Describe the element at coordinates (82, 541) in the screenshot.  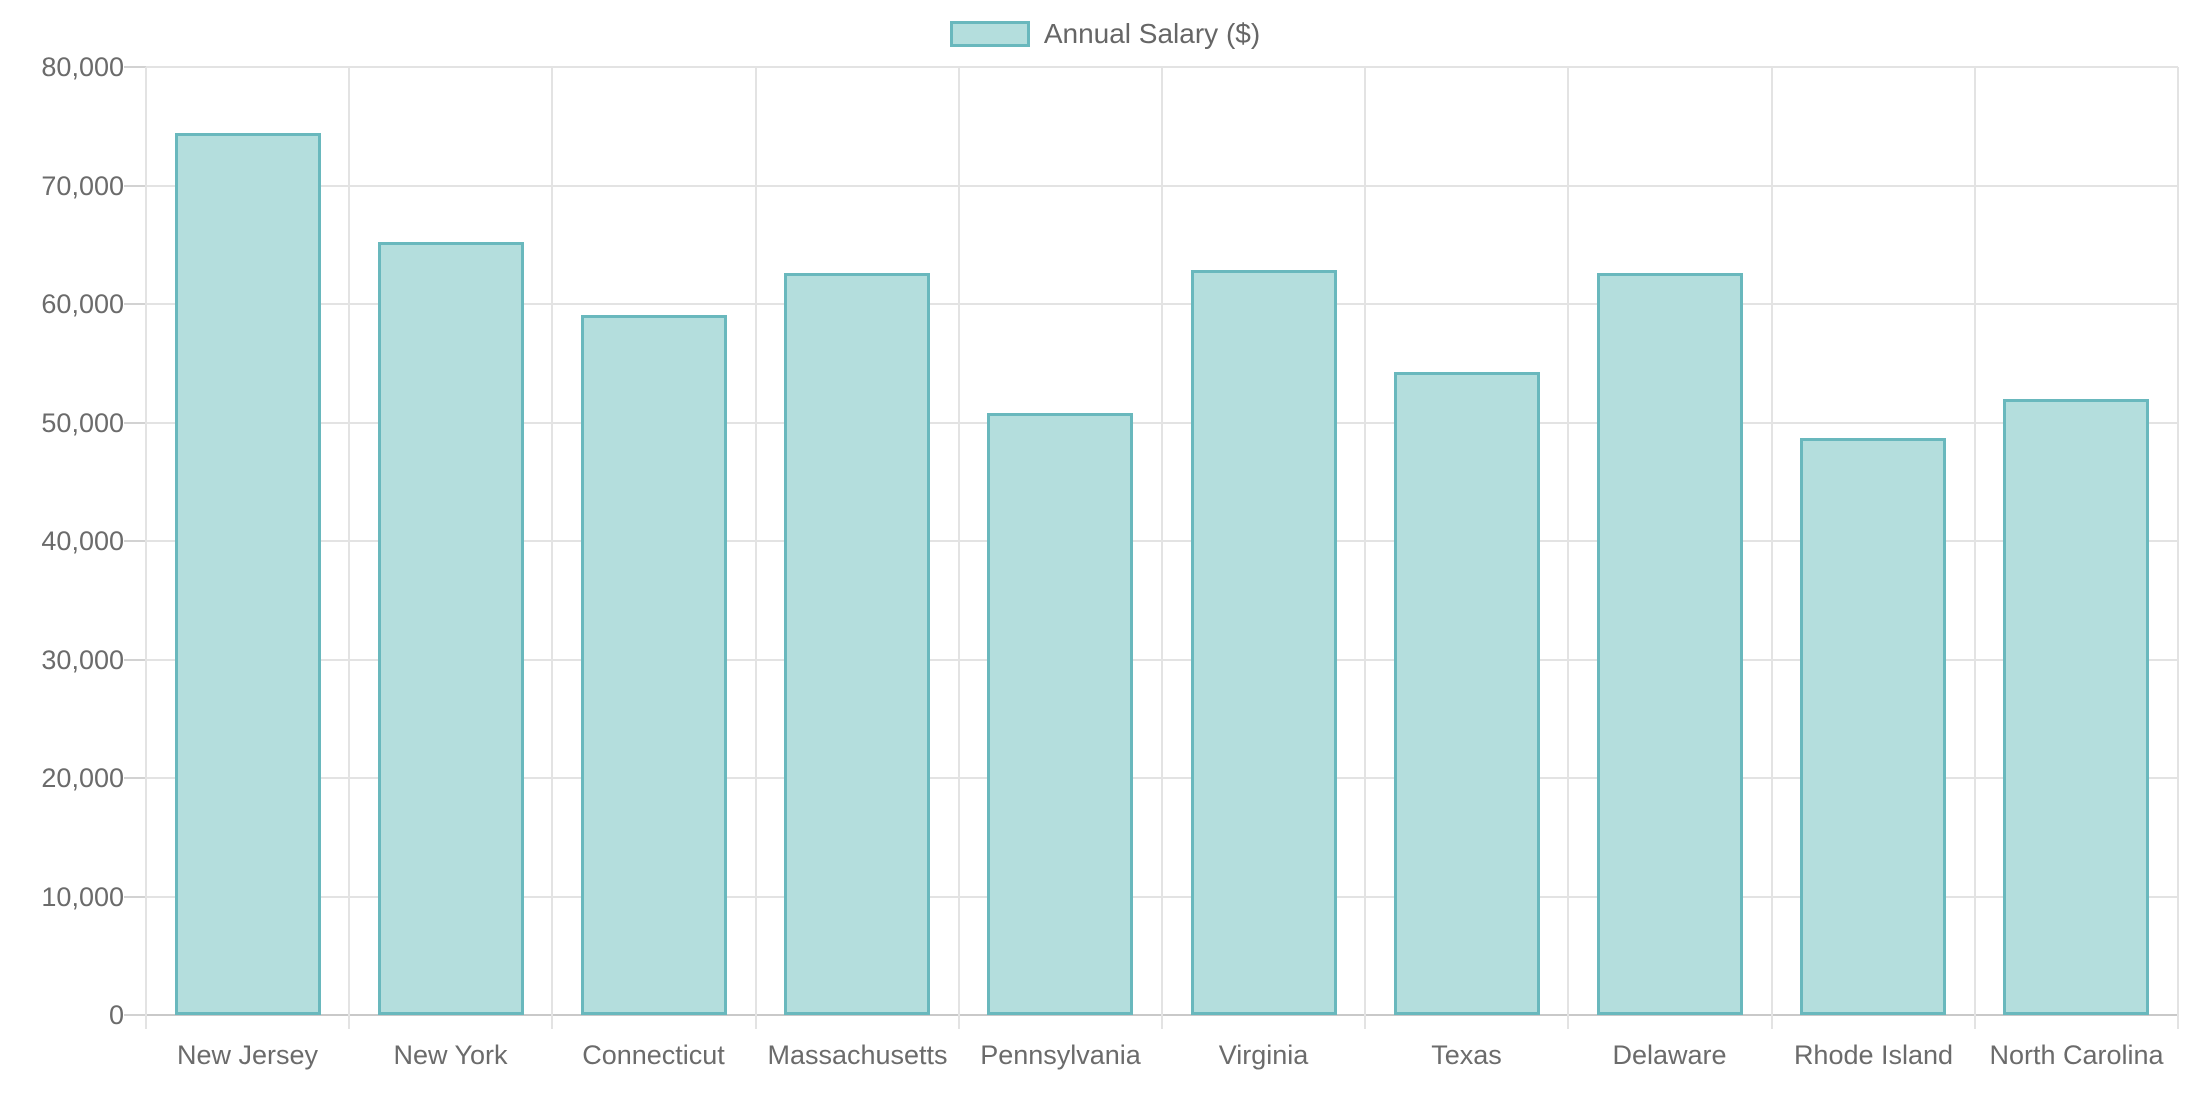
I see `y-axis-tick-label: 40,000` at that location.